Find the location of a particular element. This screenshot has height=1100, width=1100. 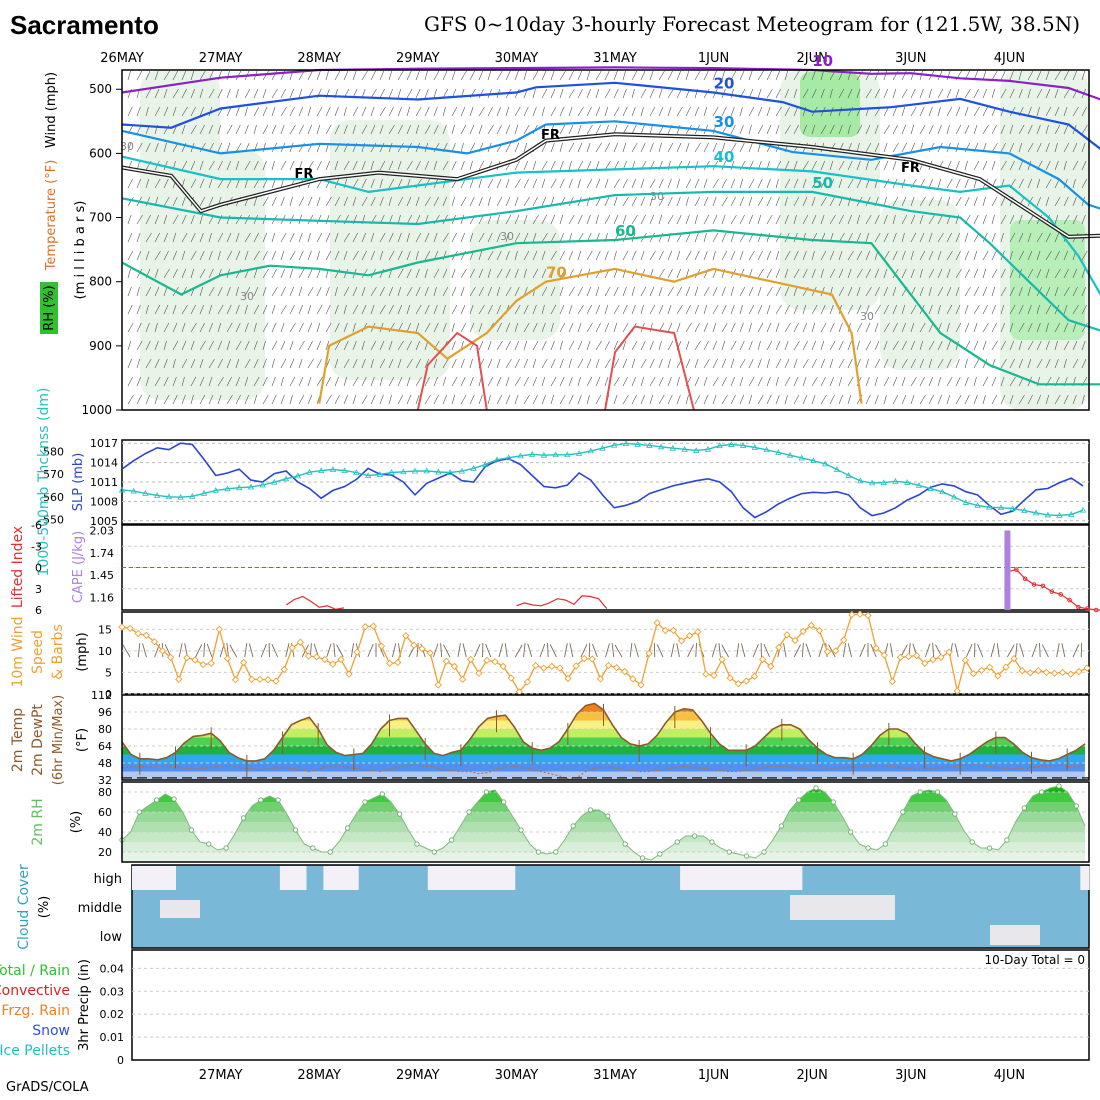

wind-tick-label: 0 is located at coordinates (108, 694).